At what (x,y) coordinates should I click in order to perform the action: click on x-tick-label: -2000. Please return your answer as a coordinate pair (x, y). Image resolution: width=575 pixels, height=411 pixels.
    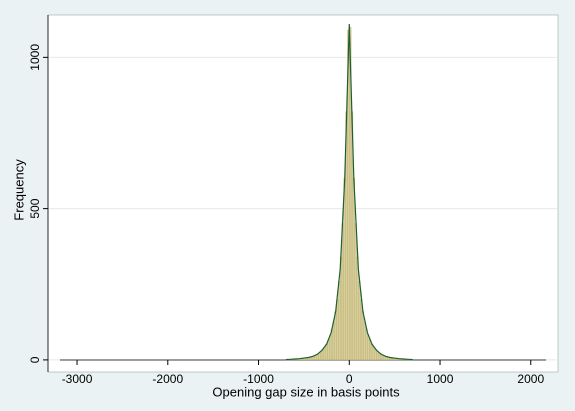
    Looking at the image, I should click on (167, 379).